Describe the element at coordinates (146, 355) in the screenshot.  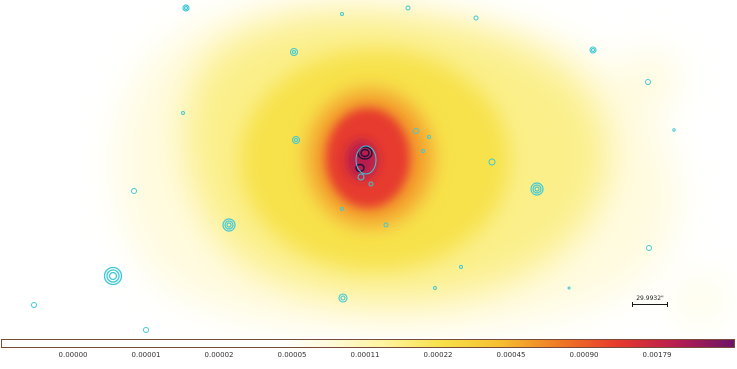
I see `colorbar-tick-label: 0.00001` at that location.